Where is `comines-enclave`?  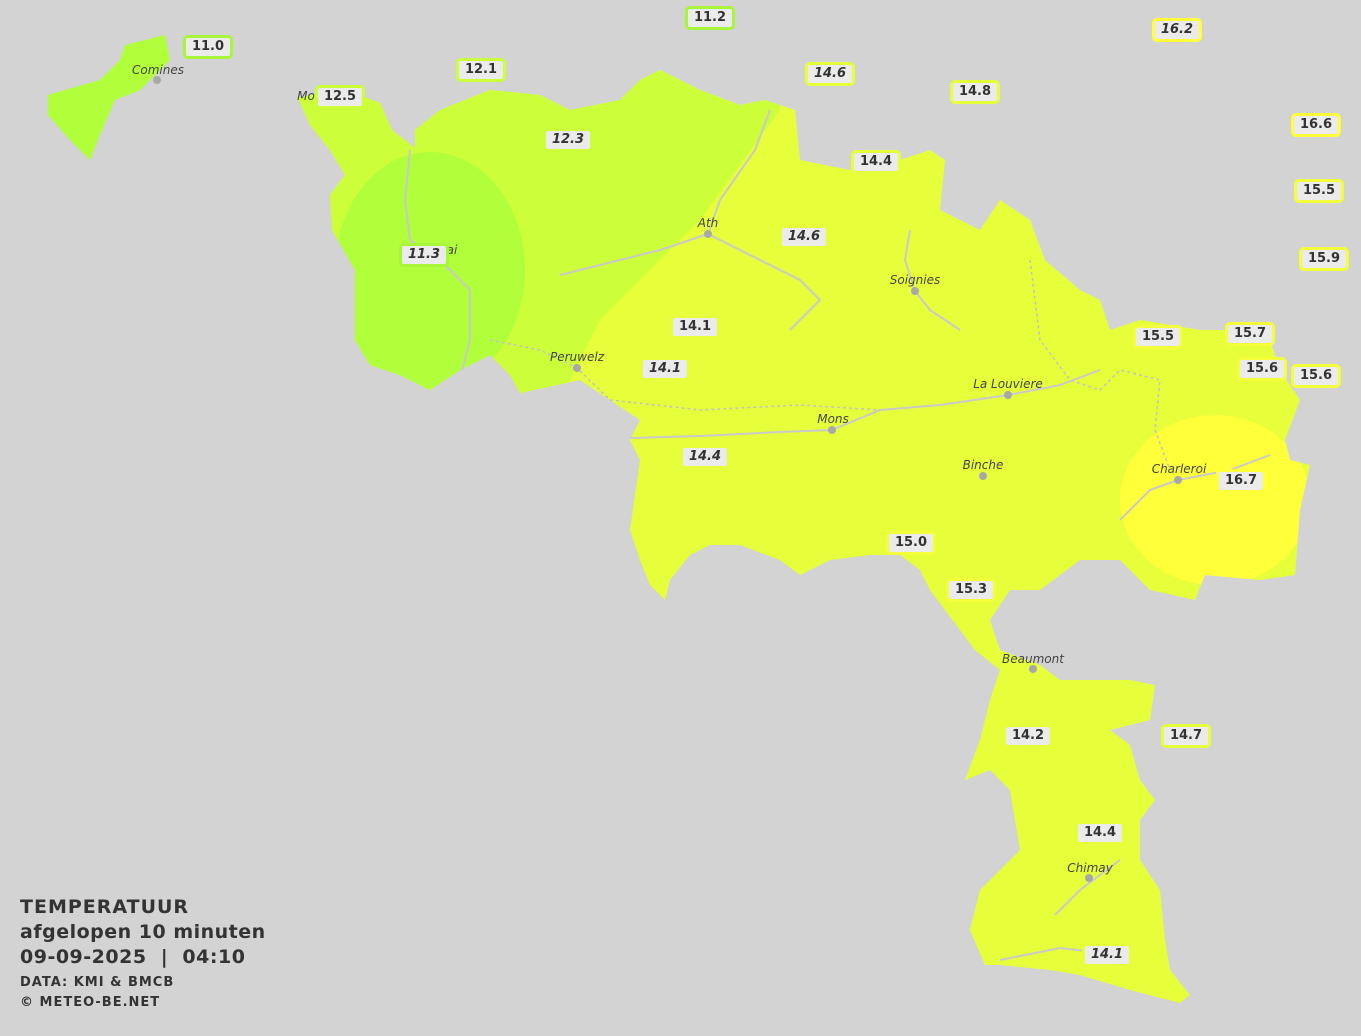
comines-enclave is located at coordinates (109, 97).